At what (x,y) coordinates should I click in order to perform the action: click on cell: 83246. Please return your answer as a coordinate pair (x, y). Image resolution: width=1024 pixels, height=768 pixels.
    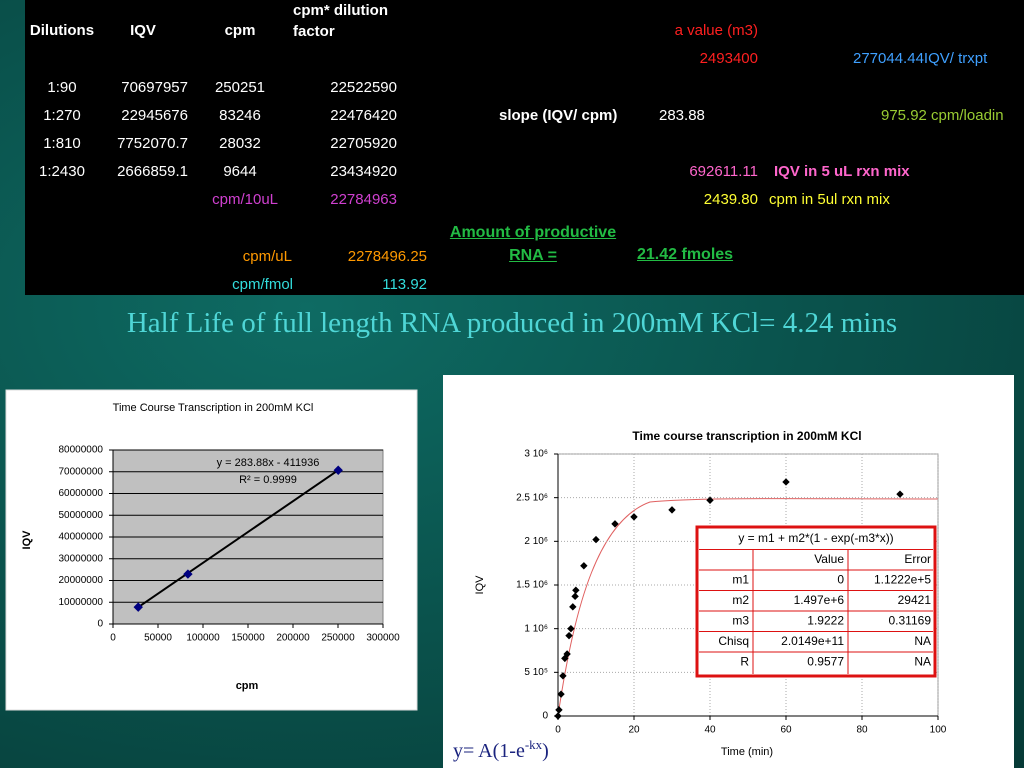
    Looking at the image, I should click on (240, 115).